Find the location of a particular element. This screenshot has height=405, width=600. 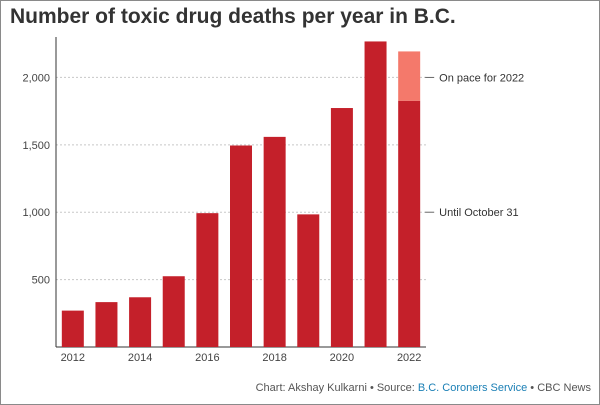

bar-2019 is located at coordinates (308, 280).